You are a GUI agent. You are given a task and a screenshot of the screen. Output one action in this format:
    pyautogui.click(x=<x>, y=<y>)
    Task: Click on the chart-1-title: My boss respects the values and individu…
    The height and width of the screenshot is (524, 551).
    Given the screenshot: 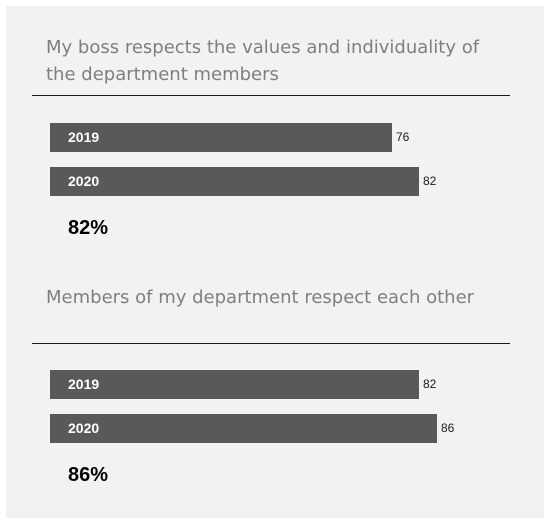 What is the action you would take?
    pyautogui.click(x=263, y=61)
    